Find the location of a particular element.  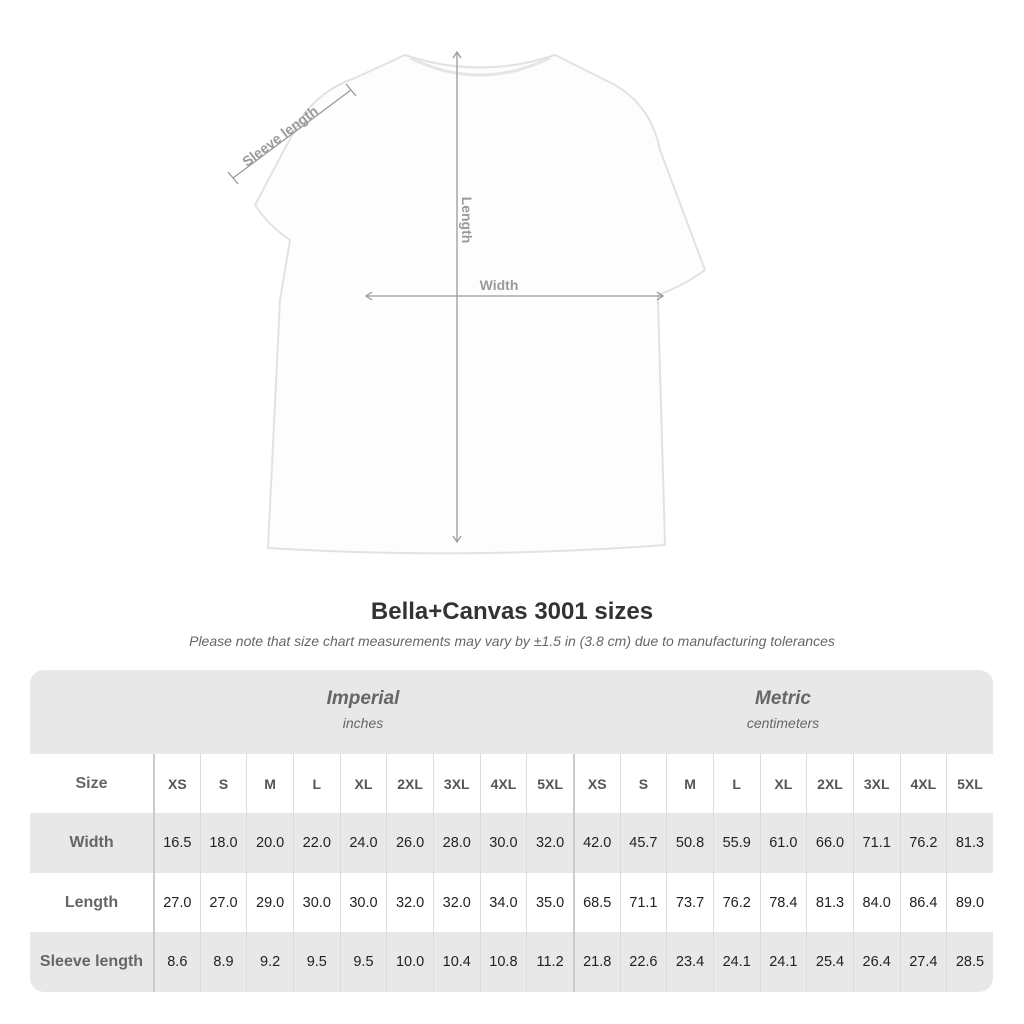

metric-value-cell: 50.8 is located at coordinates (689, 843).